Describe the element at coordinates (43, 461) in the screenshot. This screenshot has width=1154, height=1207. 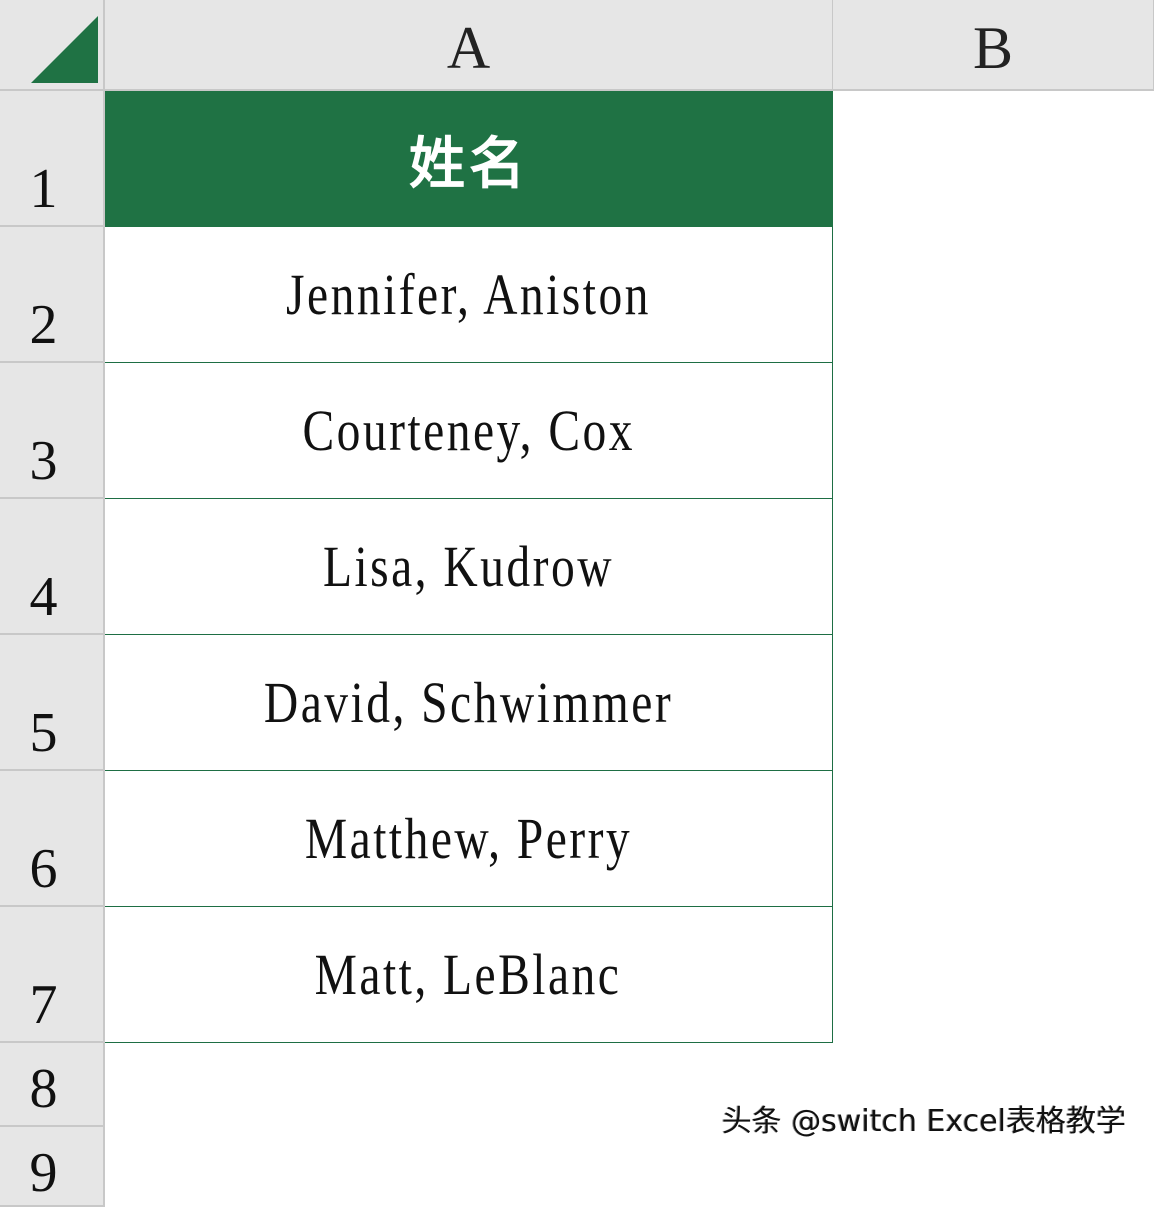
I see `row-label: 3` at that location.